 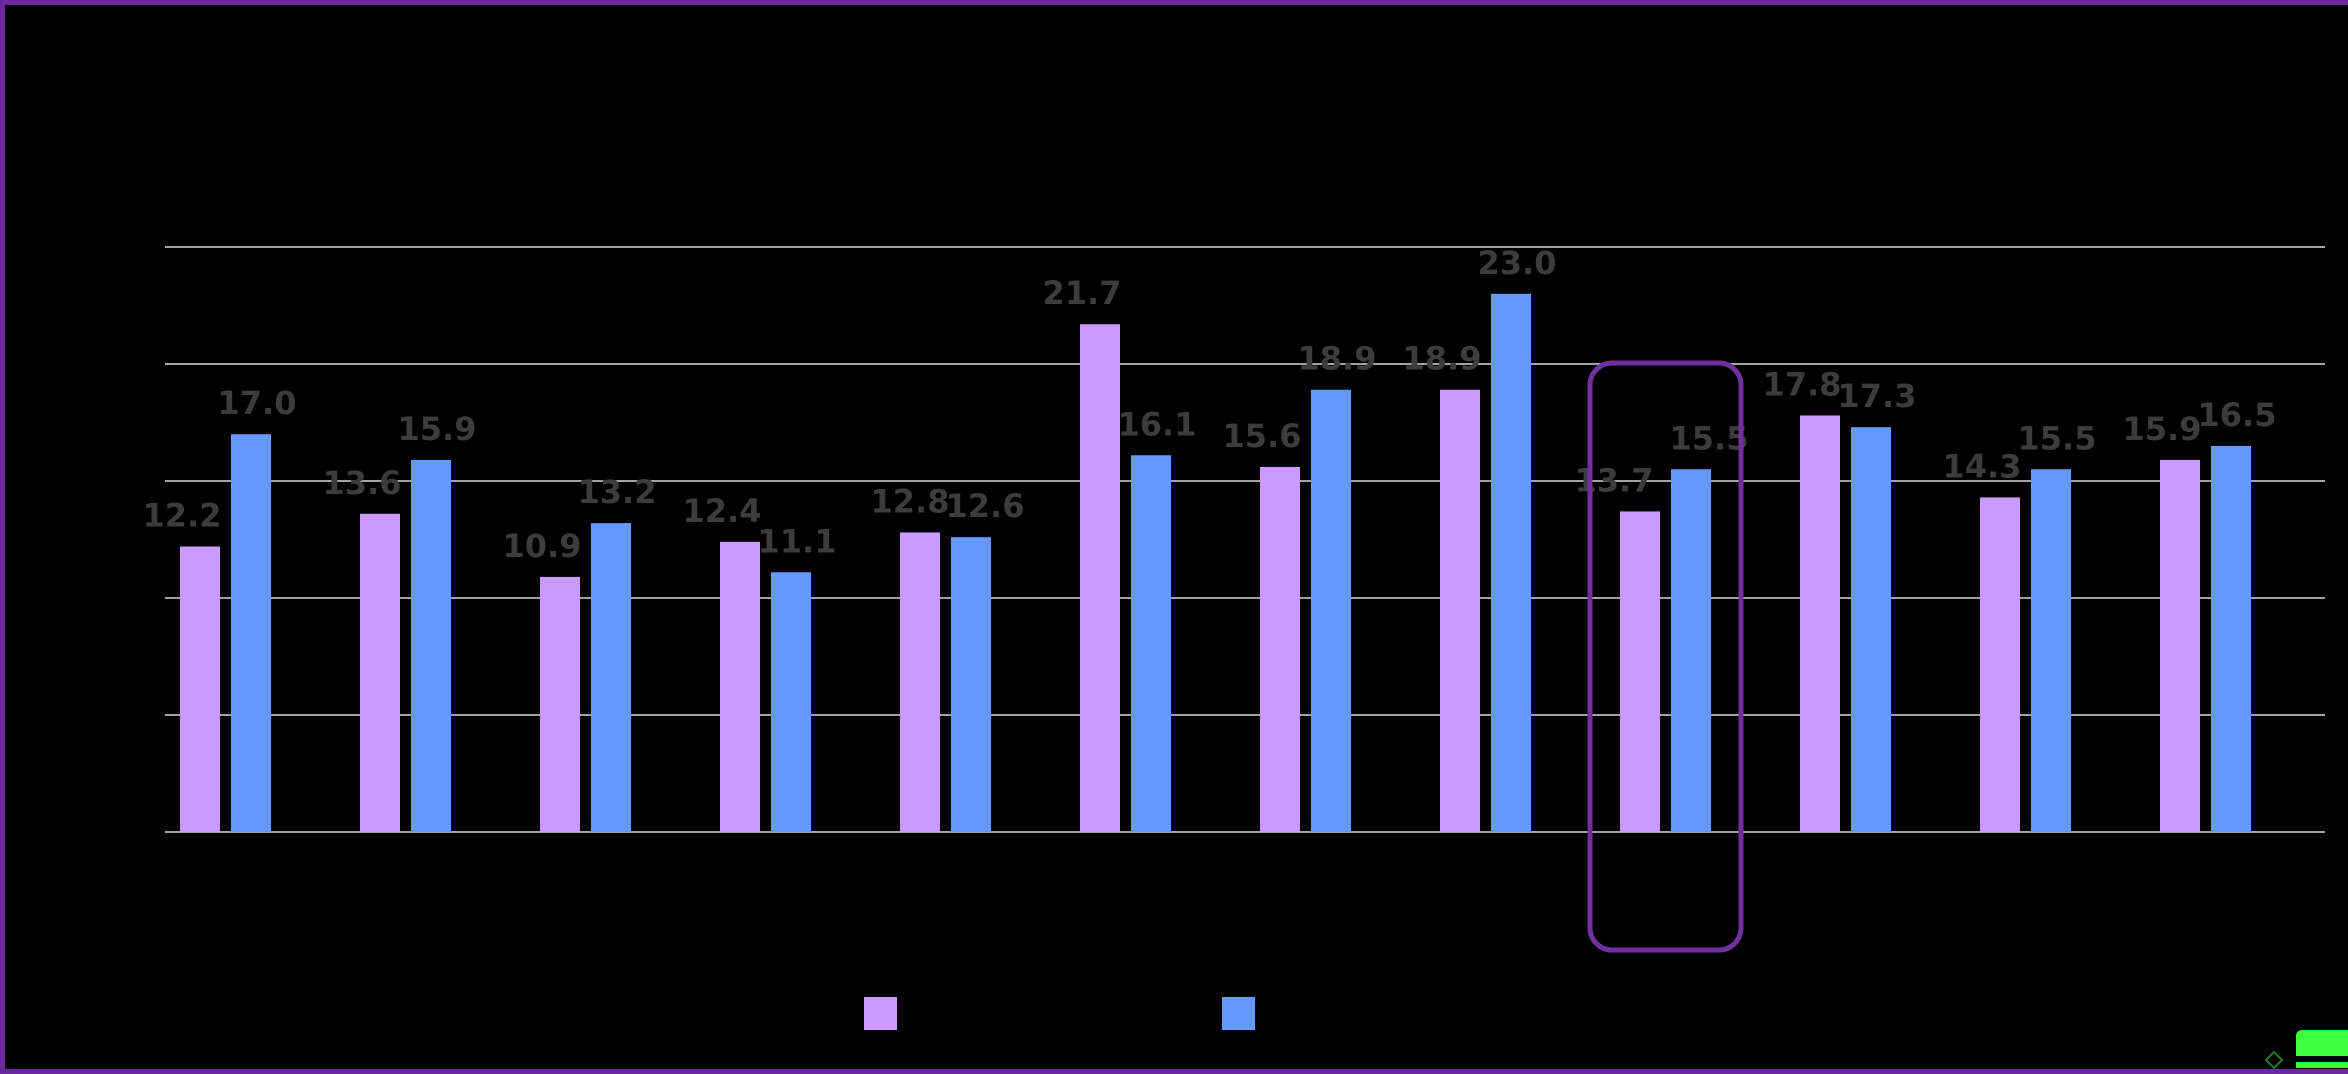 What do you see at coordinates (617, 492) in the screenshot?
I see `data-label-series-2-cat-3: 13.2` at bounding box center [617, 492].